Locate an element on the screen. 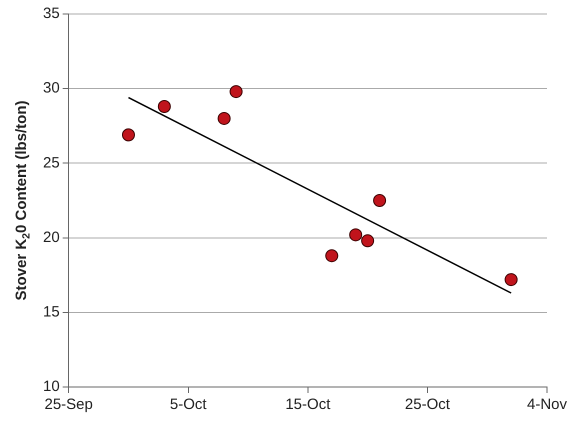 This screenshot has width=577, height=423. x-tick-label: 4-Nov is located at coordinates (547, 405).